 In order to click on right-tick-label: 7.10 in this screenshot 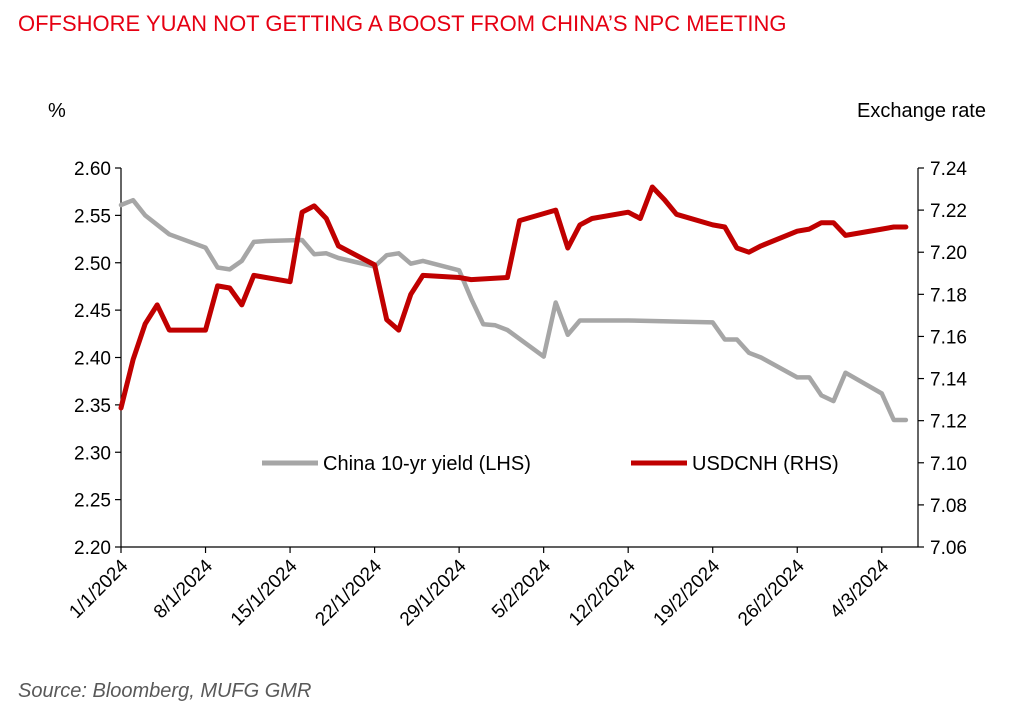, I will do `click(948, 464)`.